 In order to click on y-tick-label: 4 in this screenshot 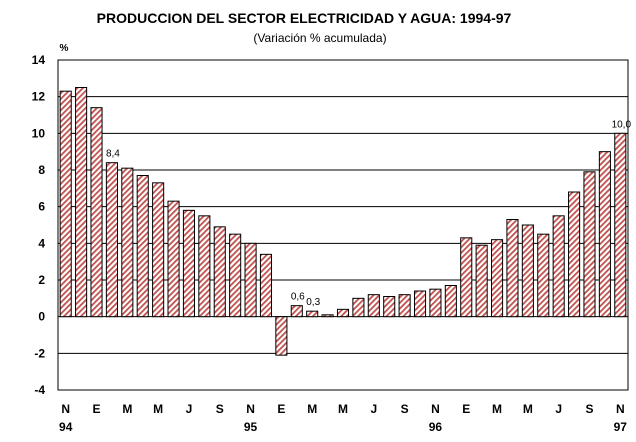, I will do `click(41, 243)`.